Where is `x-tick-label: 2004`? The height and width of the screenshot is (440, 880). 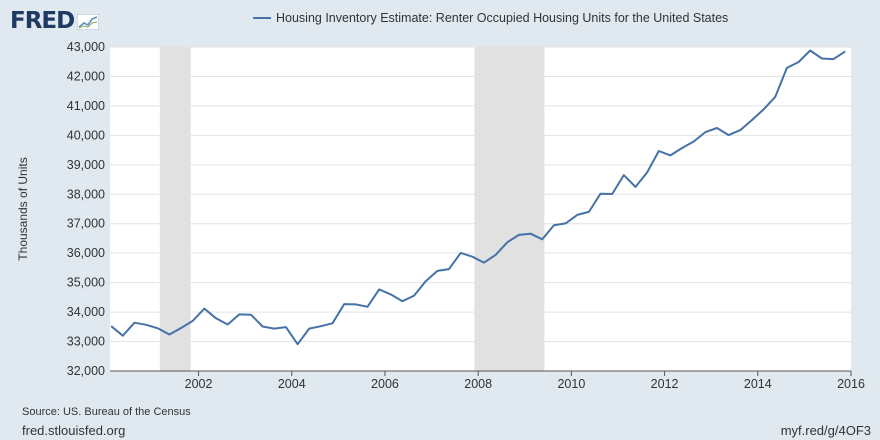 x-tick-label: 2004 is located at coordinates (292, 384).